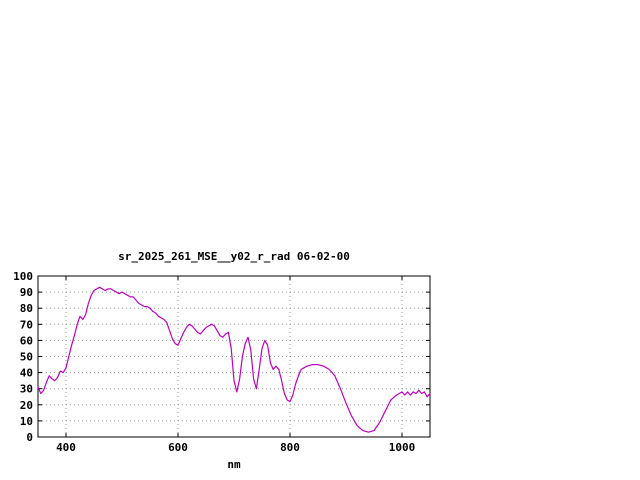 The image size is (640, 480). I want to click on chart-title: sr_2025_261_MSE__y02_r_rad 06-02-00, so click(234, 256).